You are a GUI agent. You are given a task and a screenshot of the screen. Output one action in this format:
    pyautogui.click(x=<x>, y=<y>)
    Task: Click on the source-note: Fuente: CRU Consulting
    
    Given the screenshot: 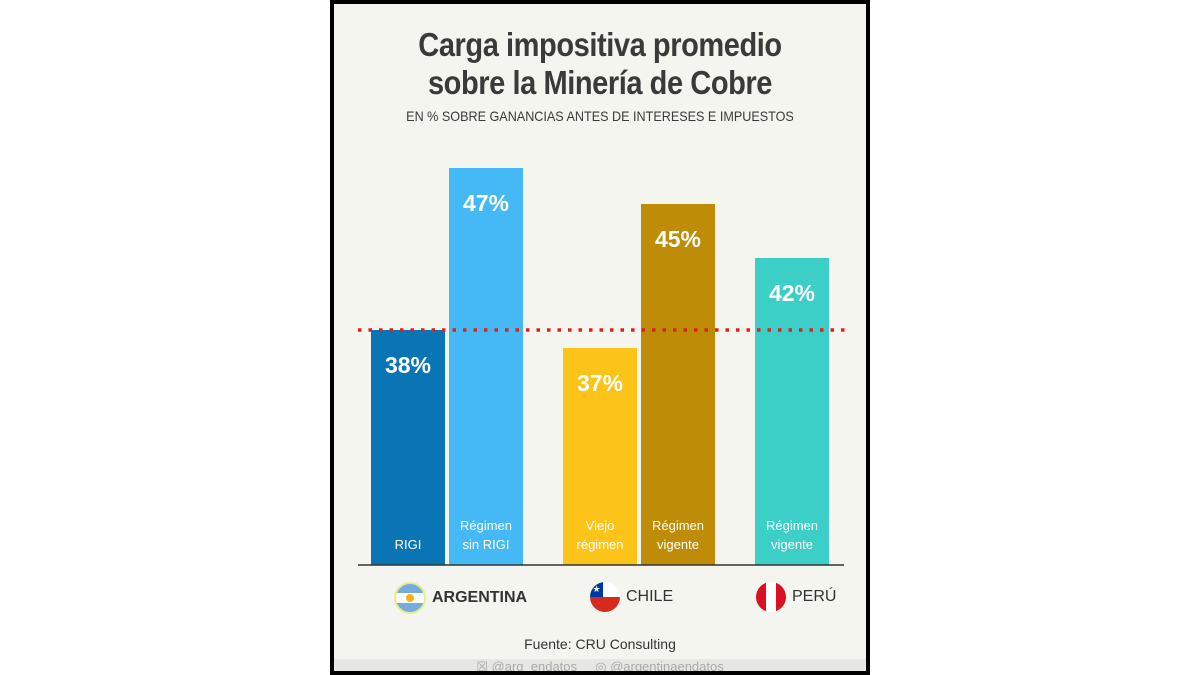 What is the action you would take?
    pyautogui.click(x=600, y=644)
    